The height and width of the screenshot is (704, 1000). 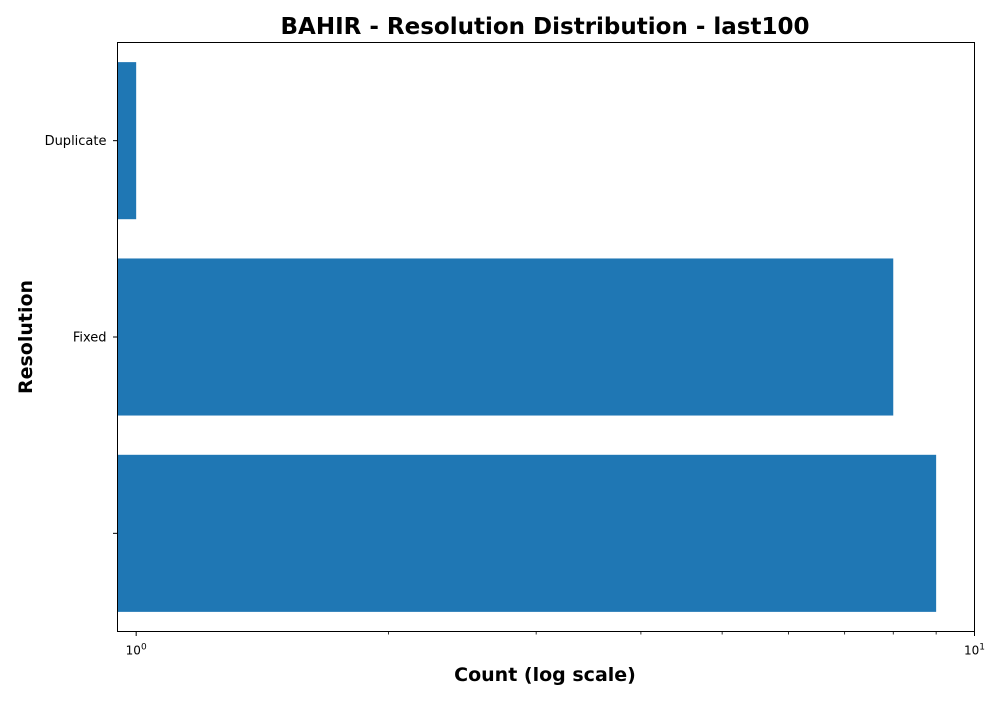 I want to click on x-axis: 10⁰ 10¹, so click(x=555, y=644).